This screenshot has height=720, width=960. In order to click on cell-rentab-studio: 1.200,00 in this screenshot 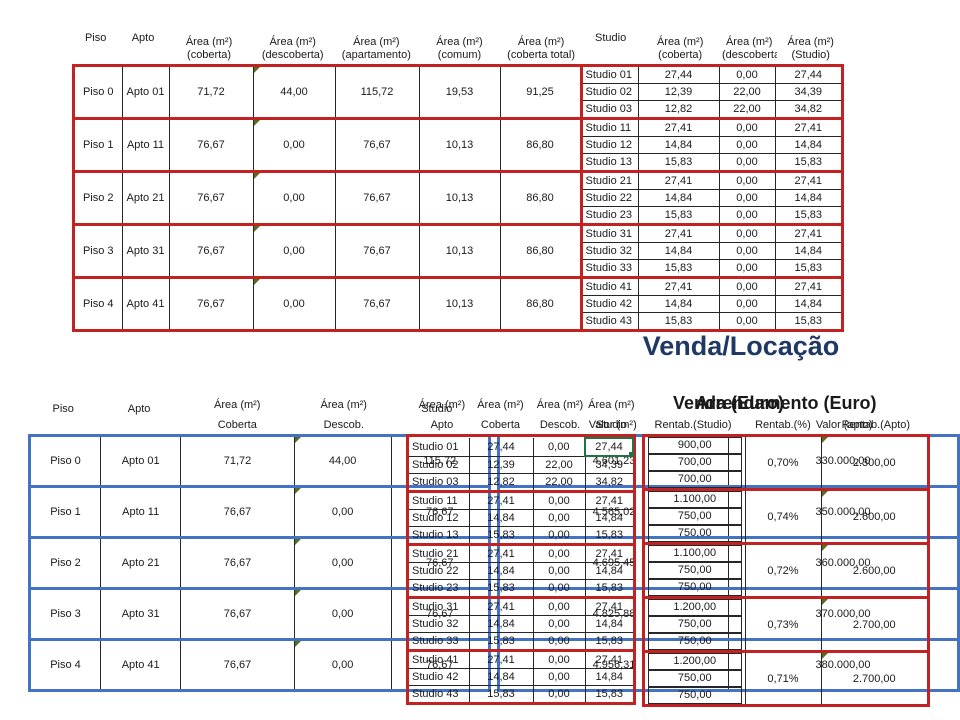, I will do `click(695, 660)`.